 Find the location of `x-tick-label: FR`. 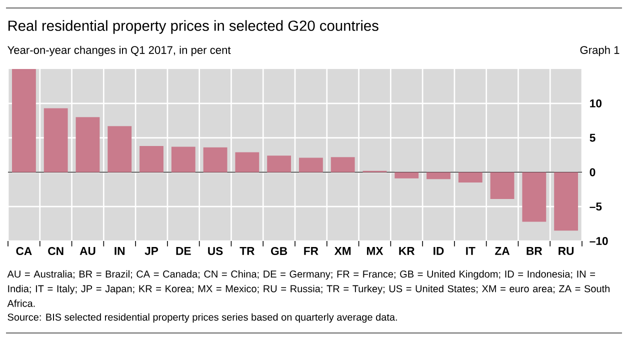

x-tick-label: FR is located at coordinates (311, 251).